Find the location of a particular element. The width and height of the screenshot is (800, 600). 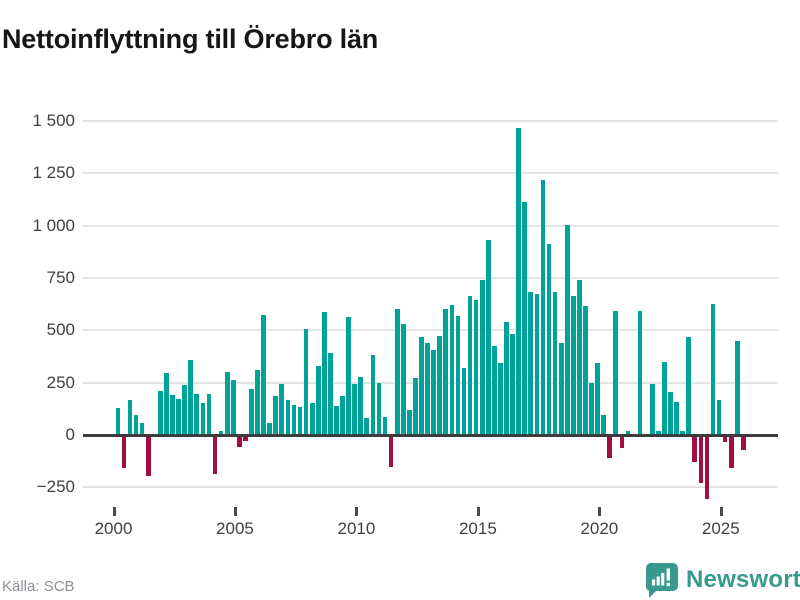

x-axis-label: 2020 is located at coordinates (599, 528).